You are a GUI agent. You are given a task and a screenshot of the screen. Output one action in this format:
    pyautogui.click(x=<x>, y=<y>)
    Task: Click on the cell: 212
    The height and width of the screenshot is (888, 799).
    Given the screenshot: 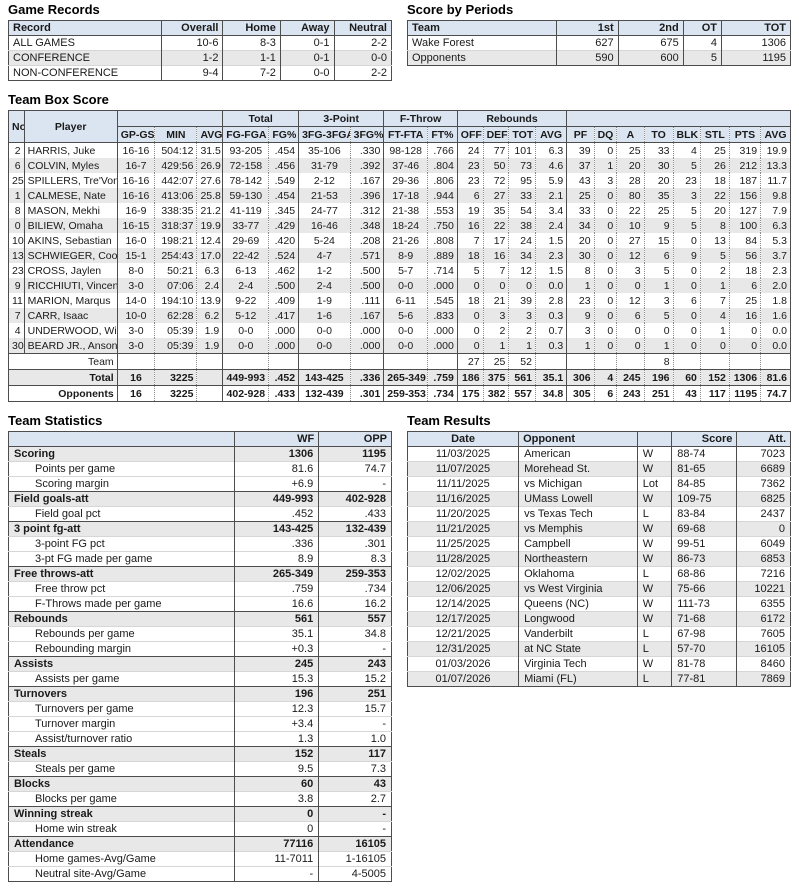 What is the action you would take?
    pyautogui.click(x=744, y=165)
    